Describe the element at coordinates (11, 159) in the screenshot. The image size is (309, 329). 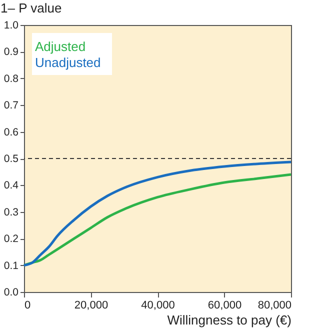
I see `y-tick-label: 0.5` at that location.